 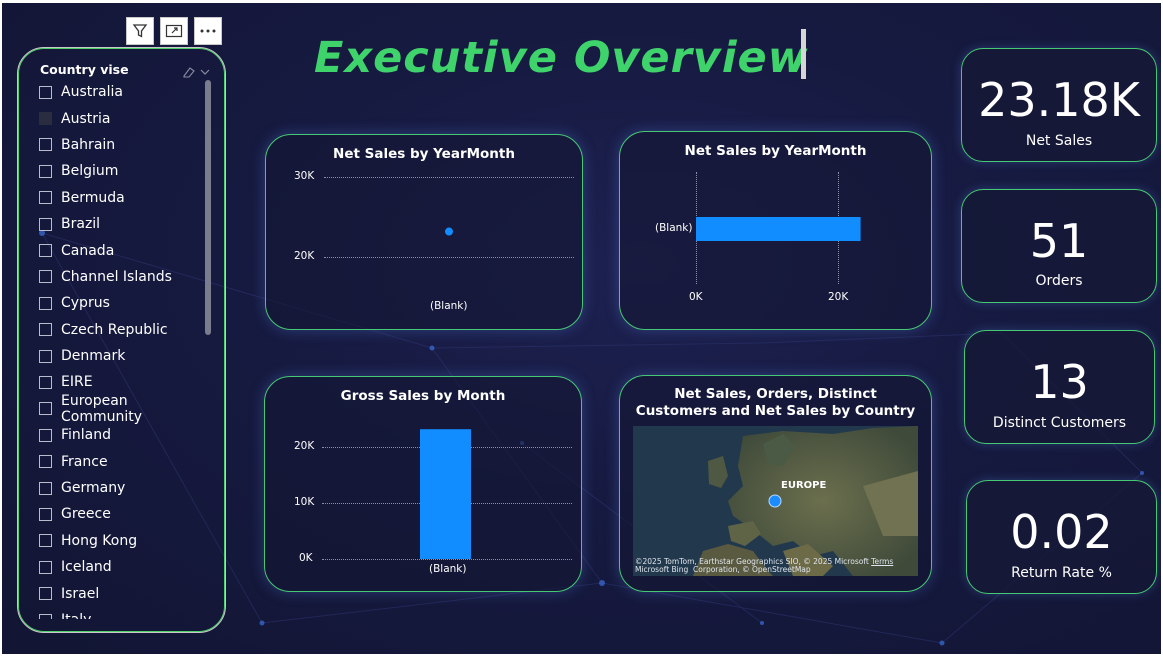 What do you see at coordinates (84, 461) in the screenshot?
I see `slicer-item-label: France` at bounding box center [84, 461].